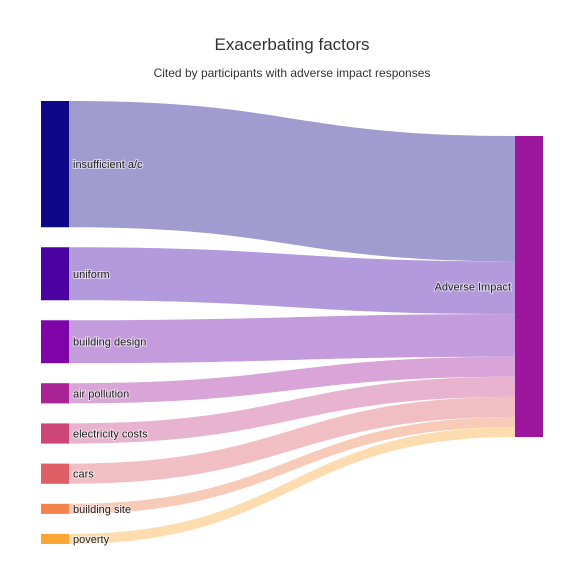 This screenshot has width=584, height=584. What do you see at coordinates (55, 538) in the screenshot?
I see `node-poverty` at bounding box center [55, 538].